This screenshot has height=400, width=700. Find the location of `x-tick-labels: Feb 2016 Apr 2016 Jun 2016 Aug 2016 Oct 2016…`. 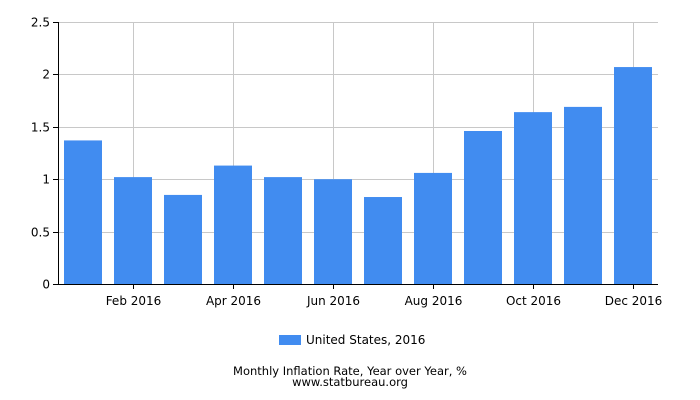

x-tick-labels: Feb 2016 Apr 2016 Jun 2016 Aug 2016 Oct 2016… is located at coordinates (384, 301).